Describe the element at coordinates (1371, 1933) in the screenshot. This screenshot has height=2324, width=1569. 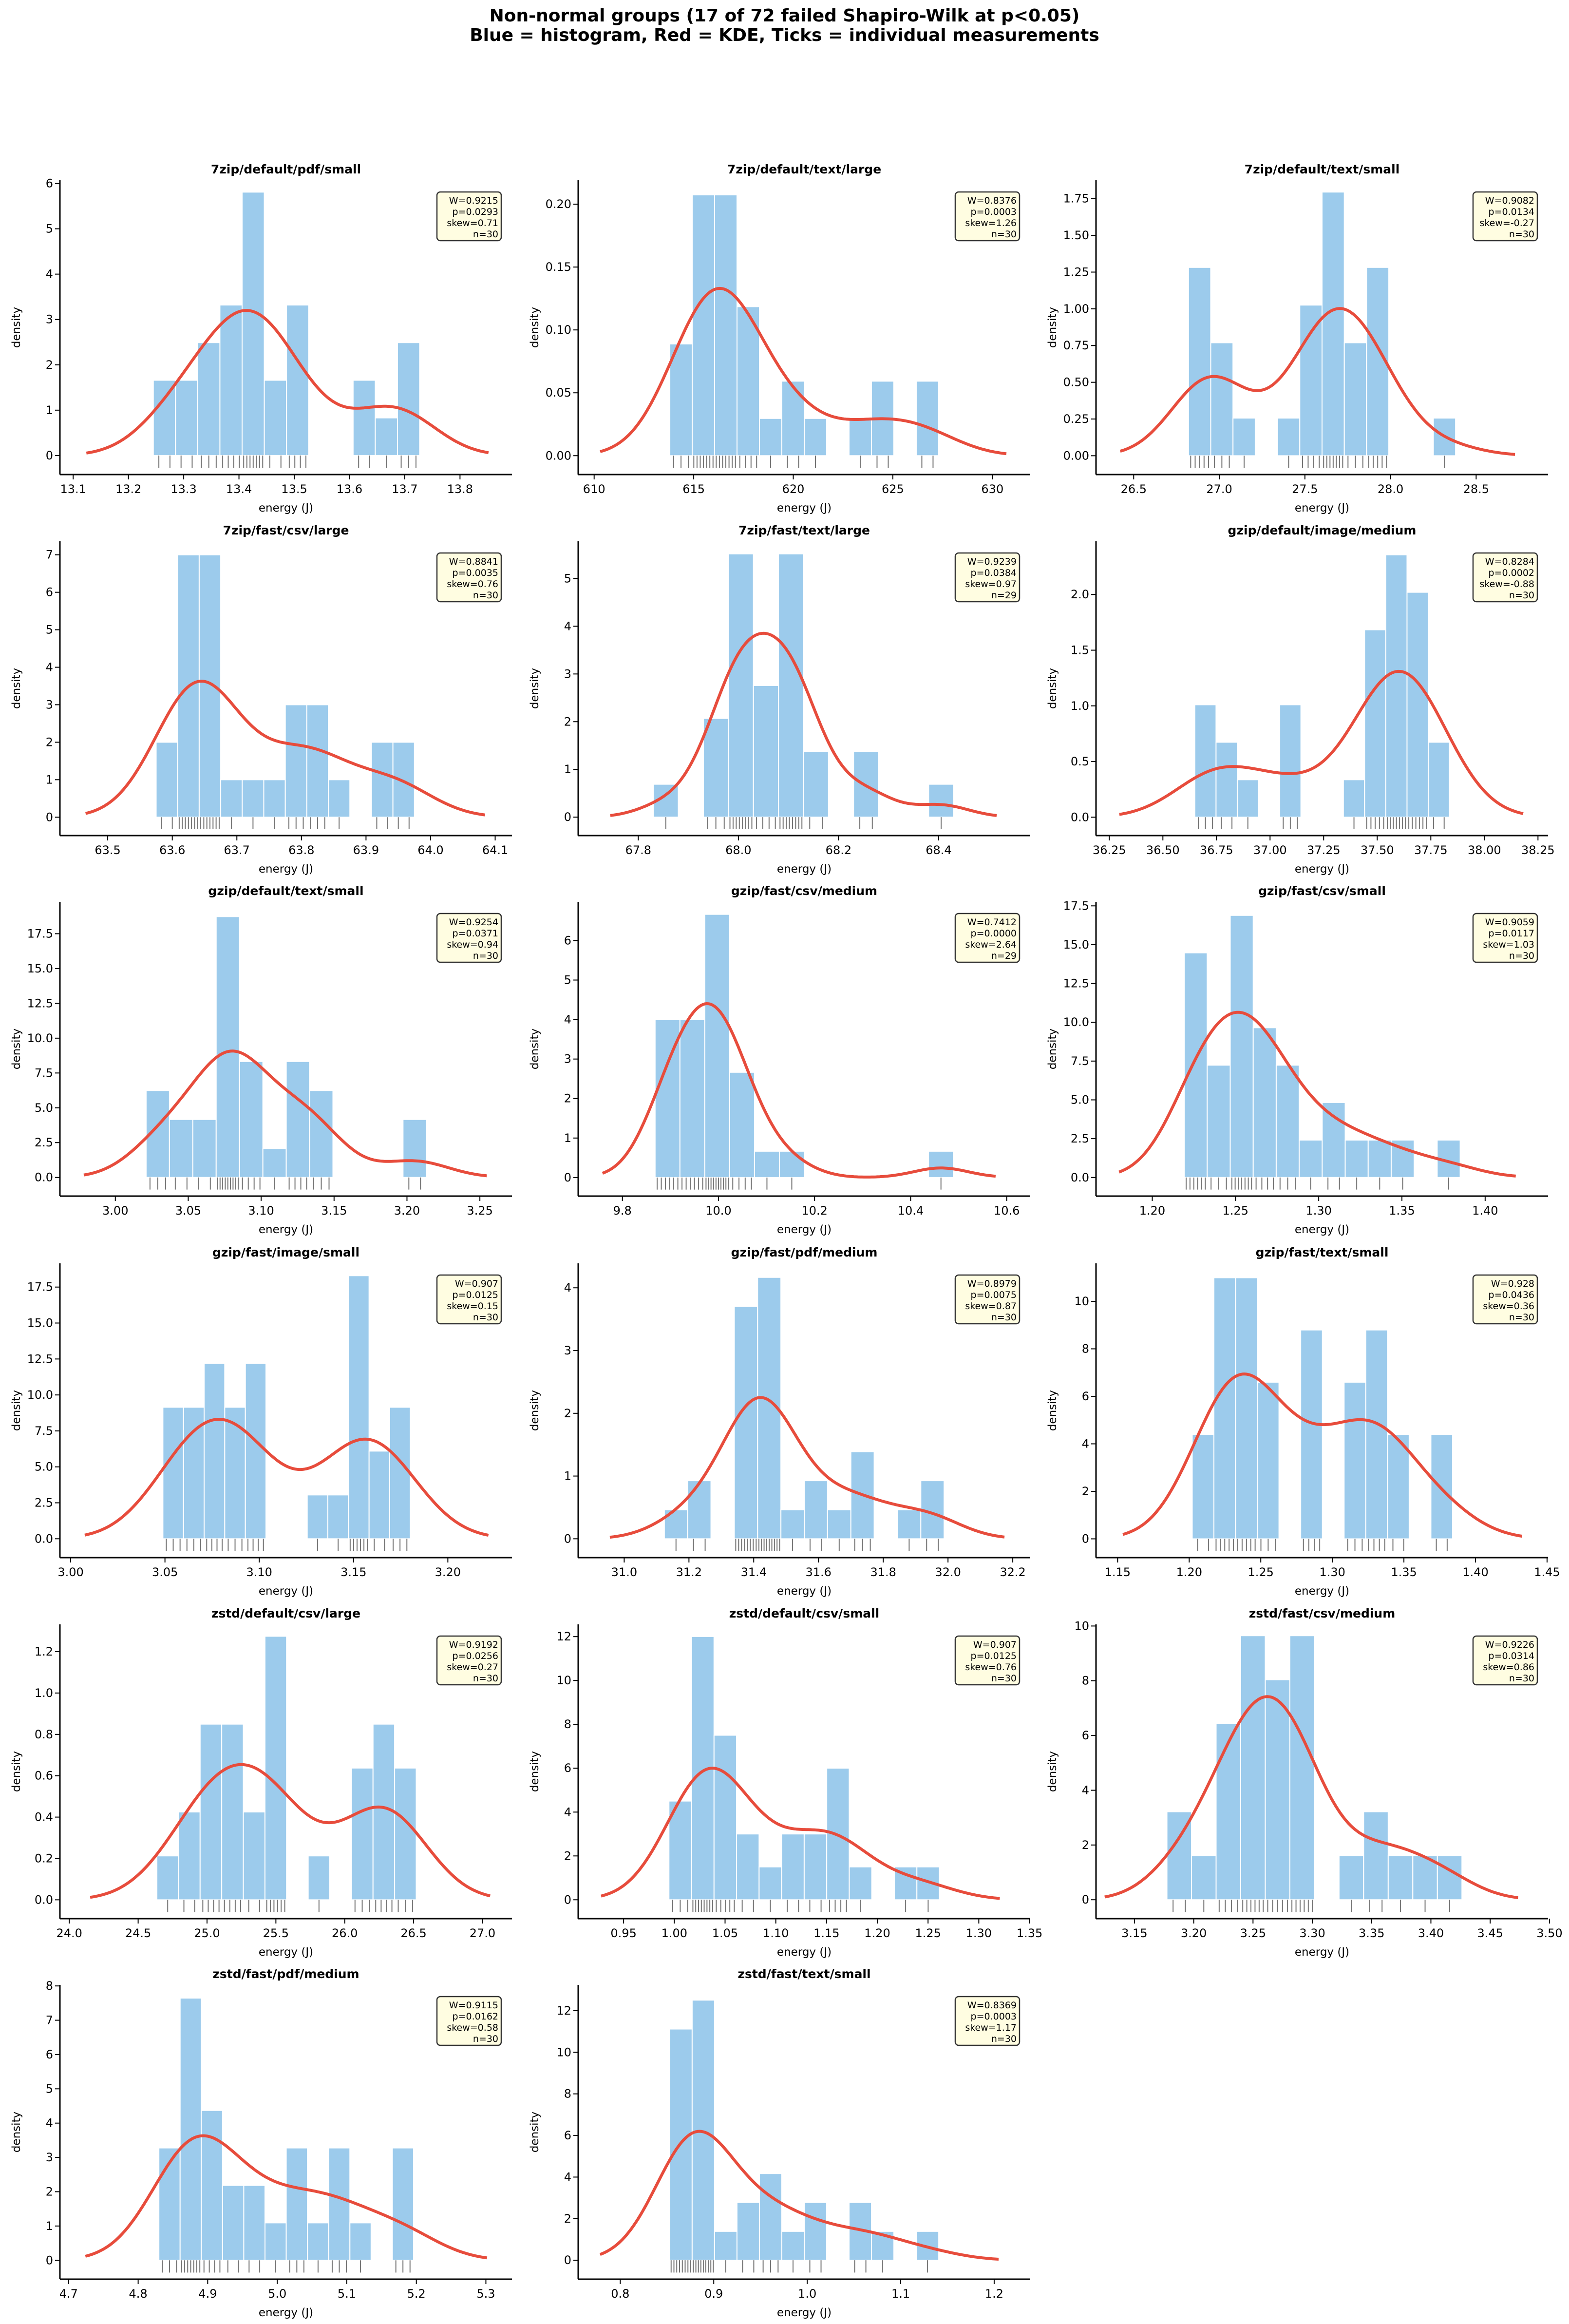
I see `x-tick-label: 3.35` at that location.